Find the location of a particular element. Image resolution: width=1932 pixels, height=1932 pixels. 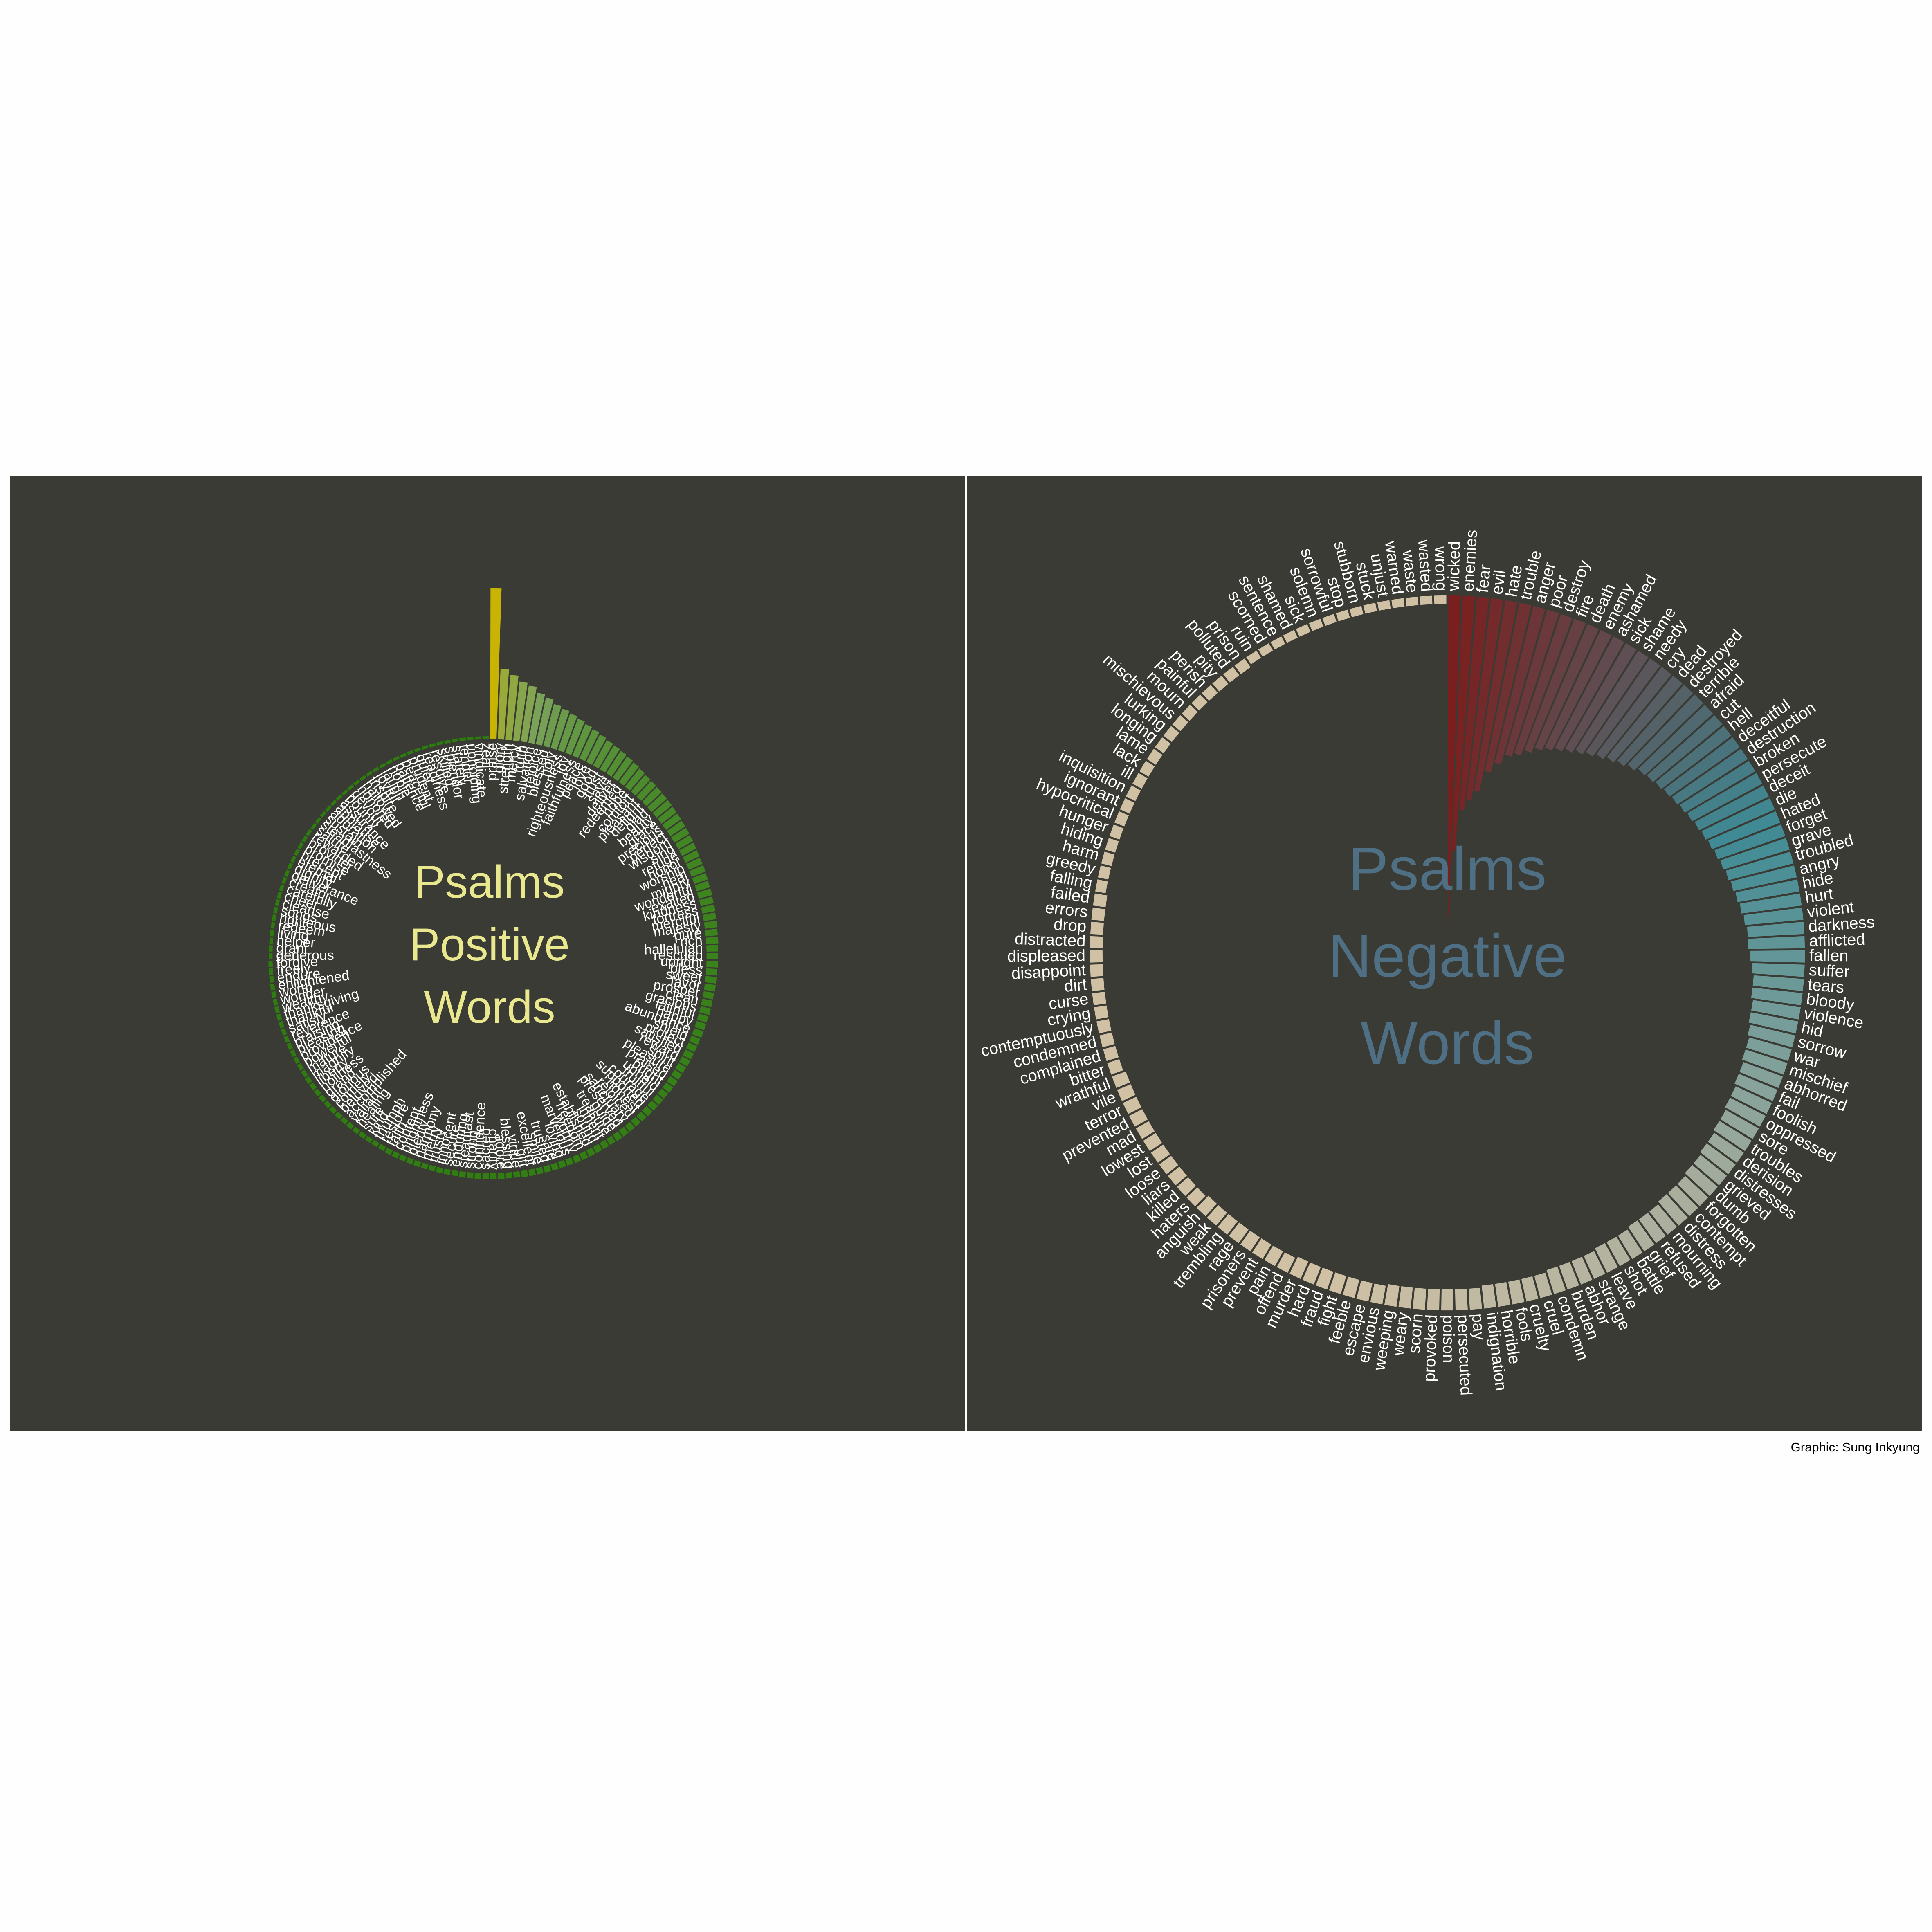

positive-label-bless: bless is located at coordinates (686, 969).